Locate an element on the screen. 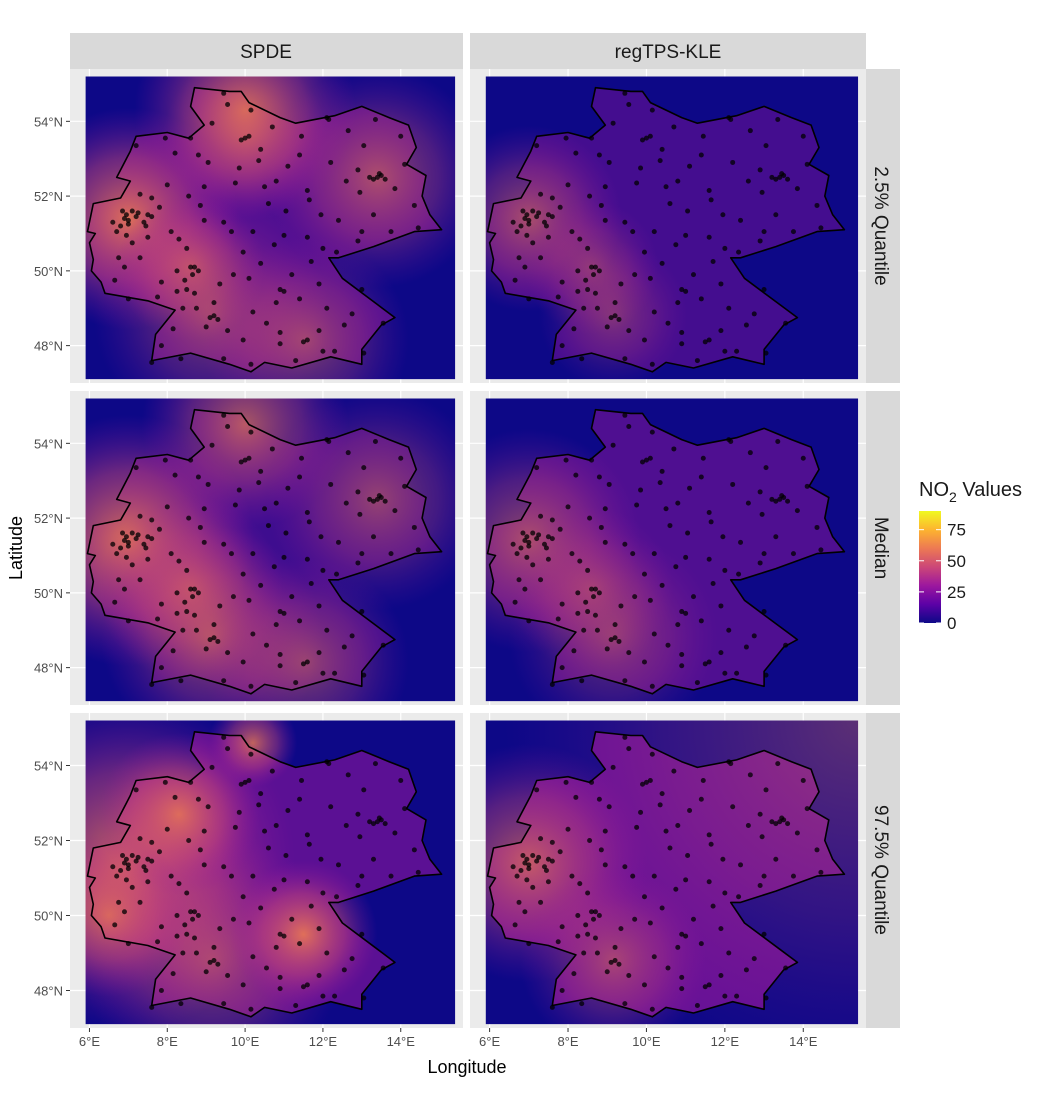 The width and height of the screenshot is (1046, 1112). x-tick-label: 8°E is located at coordinates (567, 1041).